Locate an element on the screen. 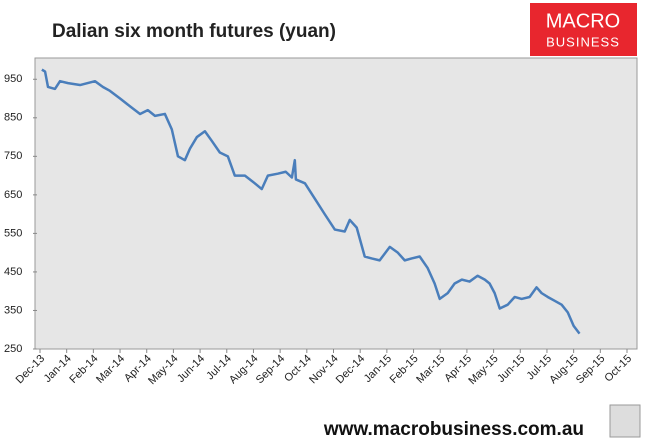 The height and width of the screenshot is (440, 646). y-tick-label: 450 is located at coordinates (13, 272).